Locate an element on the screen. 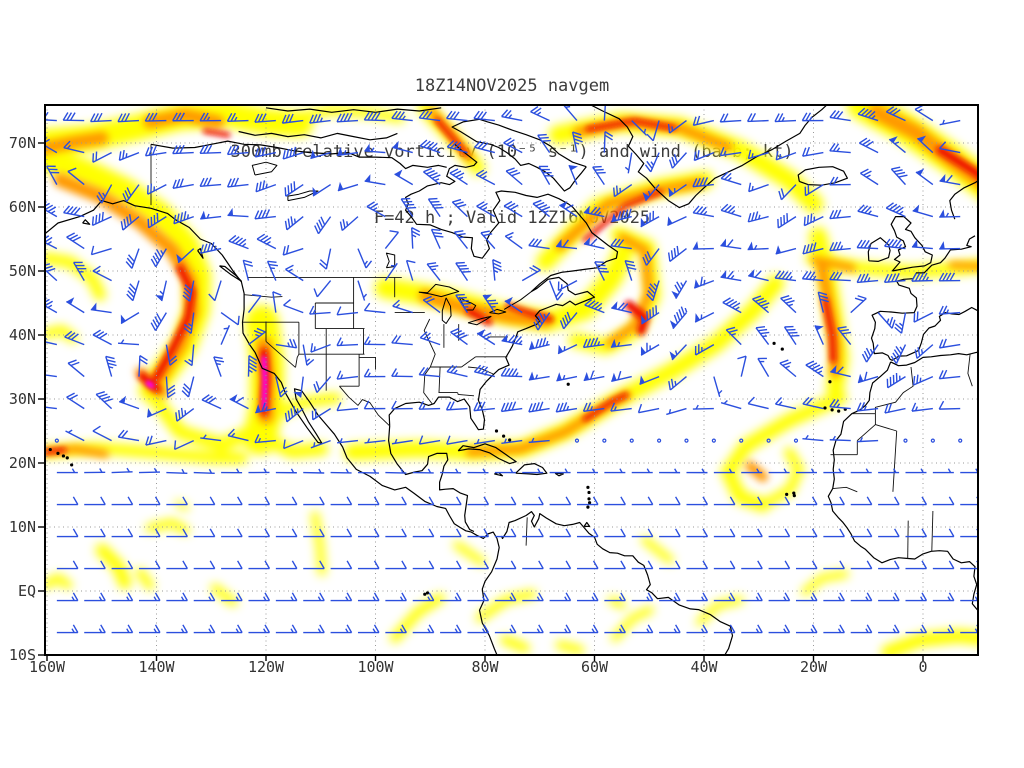 This screenshot has width=1024, height=768. lon-label-120W: 120W is located at coordinates (266, 667).